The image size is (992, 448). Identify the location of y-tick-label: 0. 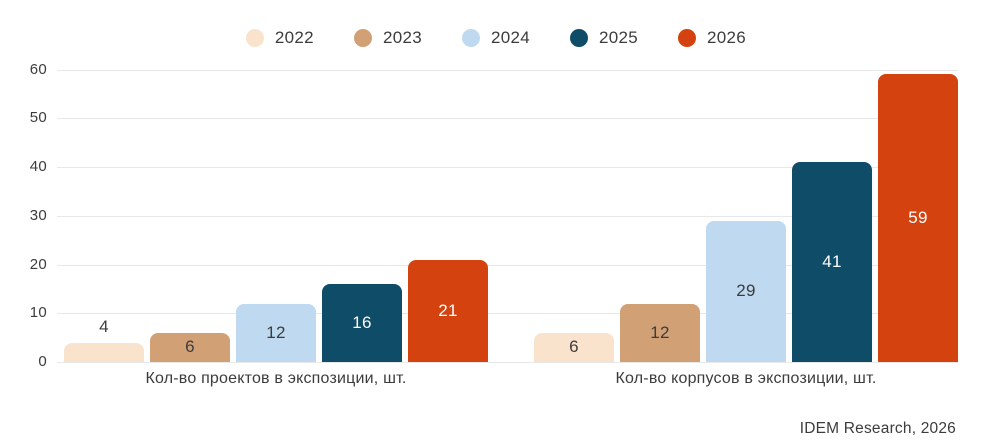
(42, 361).